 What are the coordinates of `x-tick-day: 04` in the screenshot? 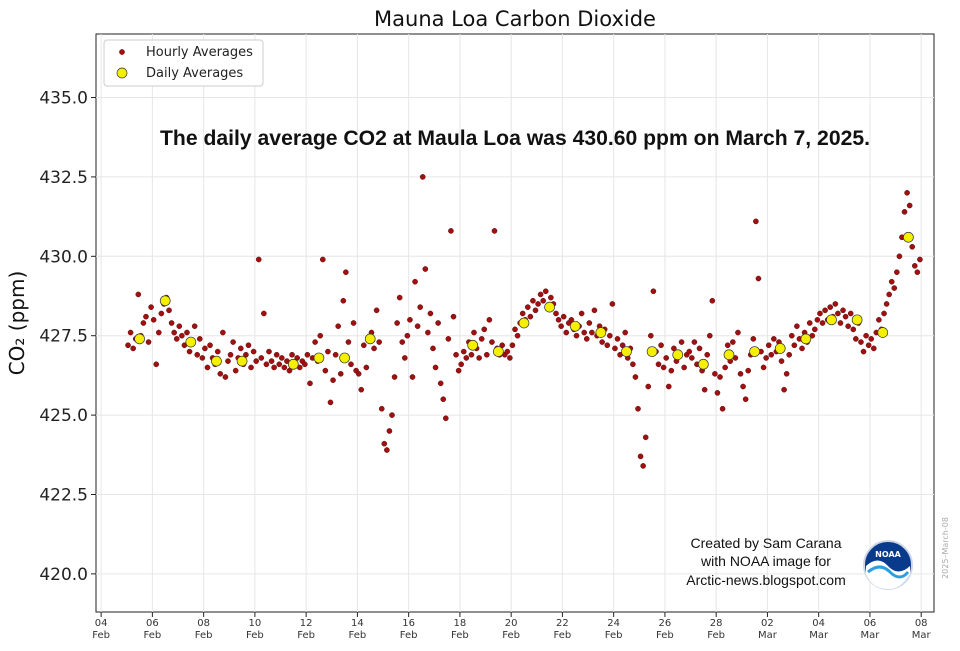 It's located at (101, 623).